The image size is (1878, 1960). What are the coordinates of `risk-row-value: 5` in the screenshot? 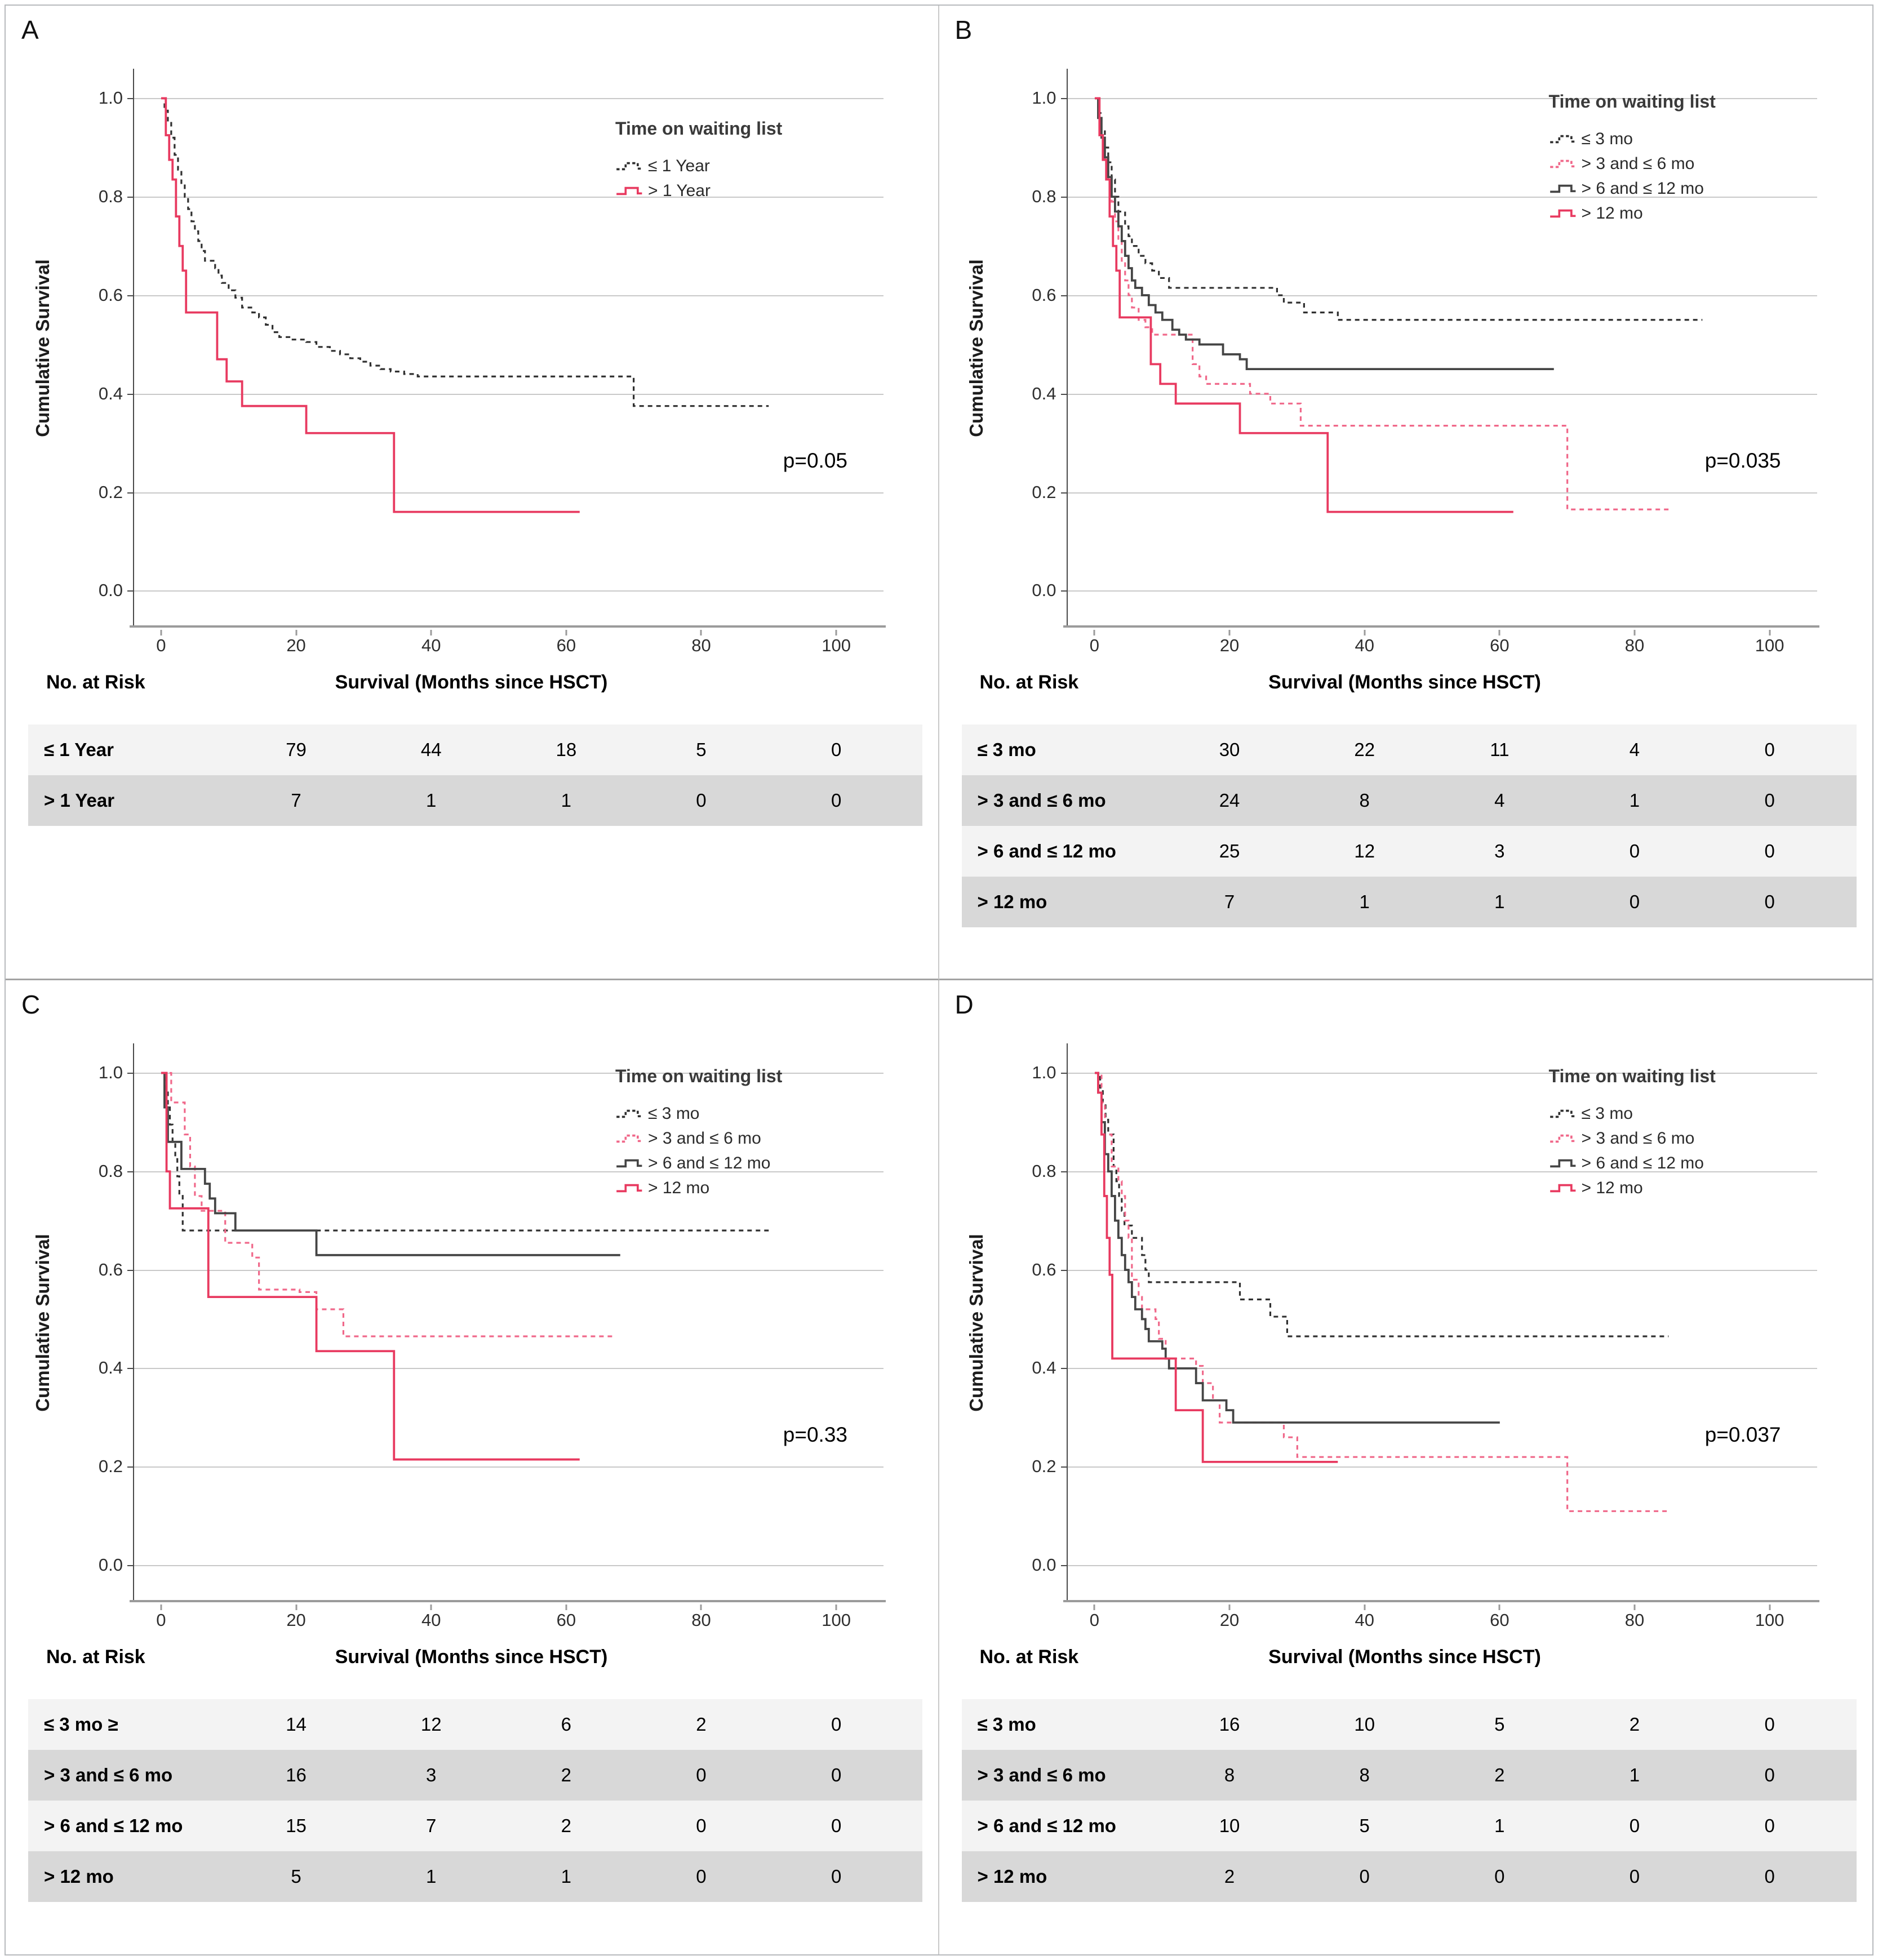 It's located at (296, 1876).